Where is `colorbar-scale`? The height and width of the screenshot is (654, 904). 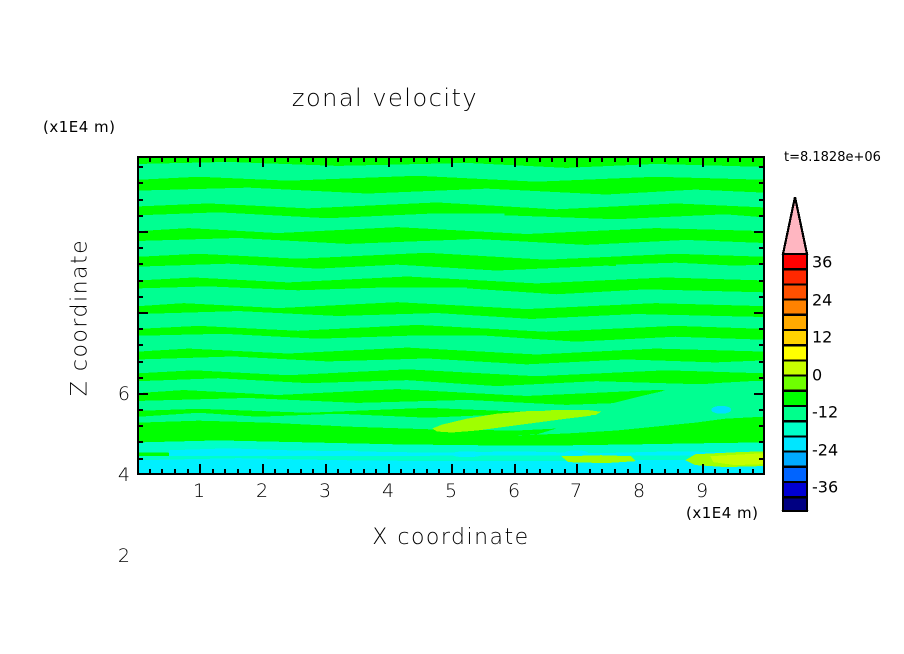
colorbar-scale is located at coordinates (795, 354).